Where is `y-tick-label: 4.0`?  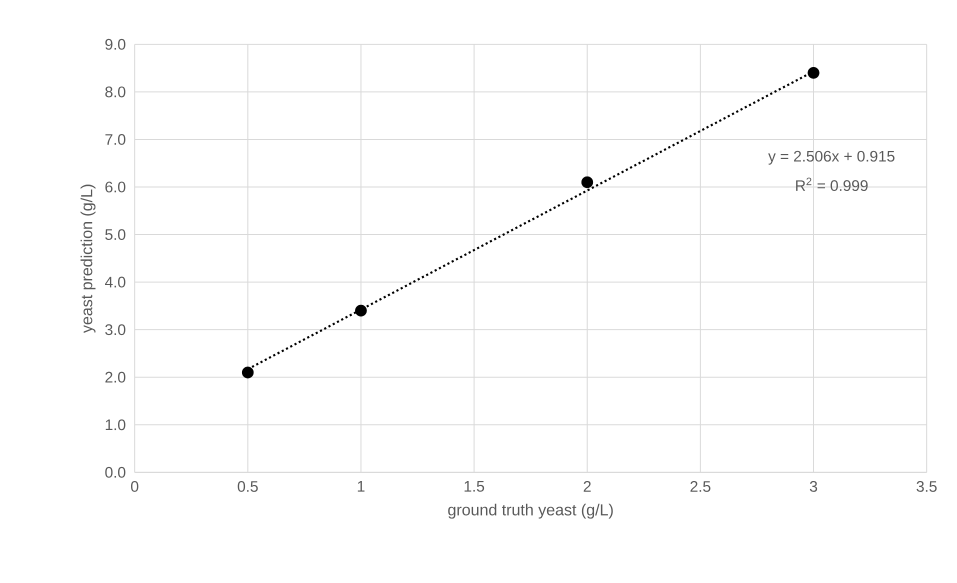 y-tick-label: 4.0 is located at coordinates (115, 282).